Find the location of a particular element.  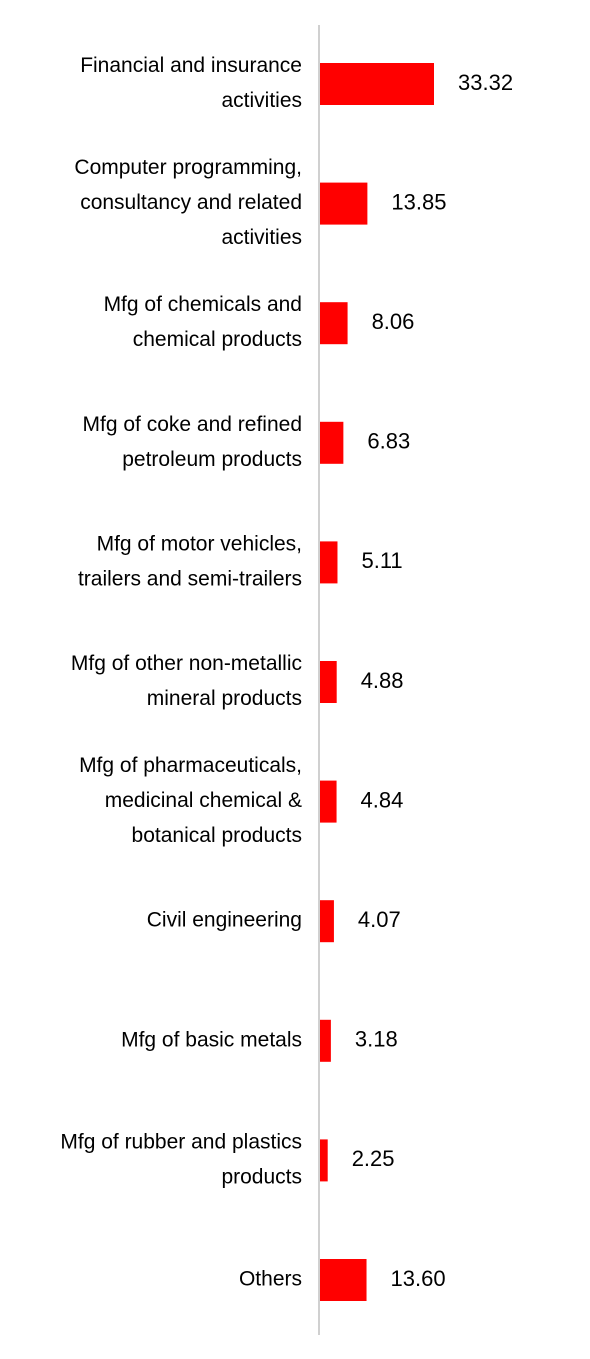

category-label-line: consultancy and related is located at coordinates (191, 202).